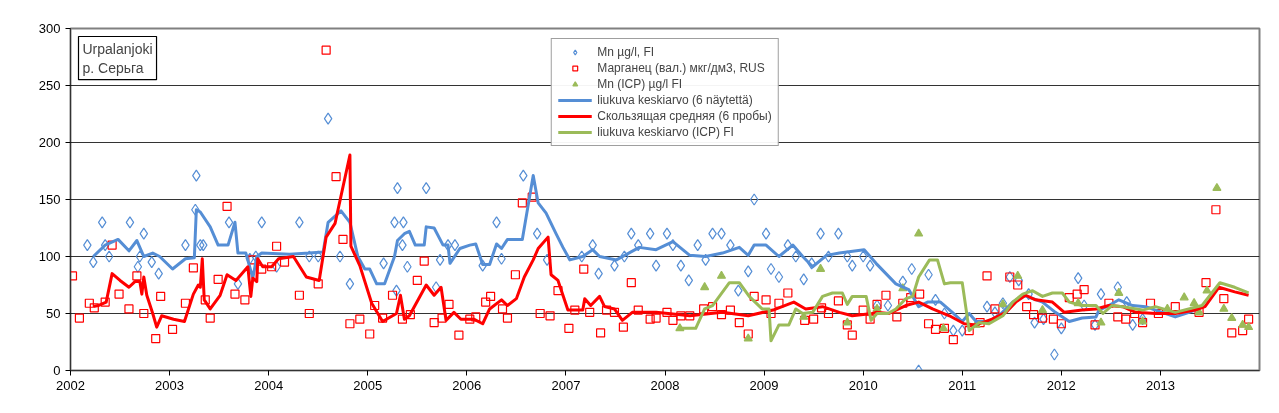 Image resolution: width=1279 pixels, height=413 pixels. Describe the element at coordinates (368, 385) in the screenshot. I see `x-tick-label: 2005` at that location.